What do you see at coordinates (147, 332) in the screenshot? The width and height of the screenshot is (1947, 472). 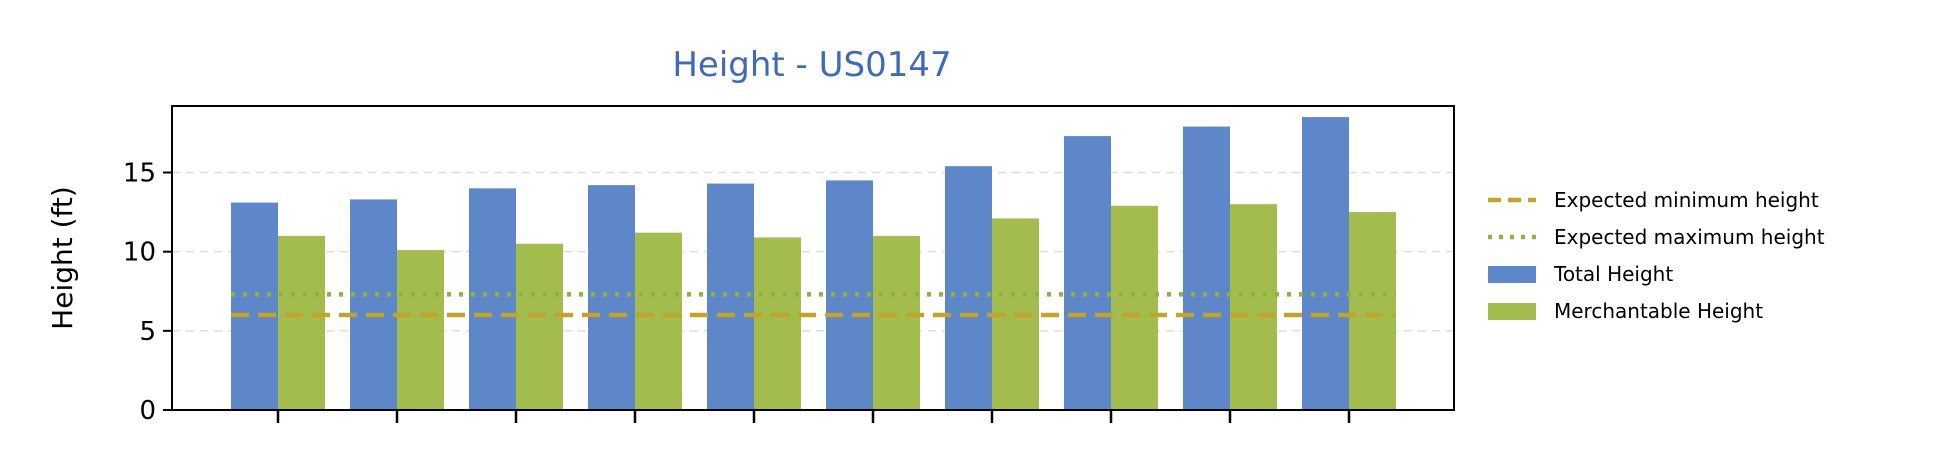 I see `y-tick-label: 5` at bounding box center [147, 332].